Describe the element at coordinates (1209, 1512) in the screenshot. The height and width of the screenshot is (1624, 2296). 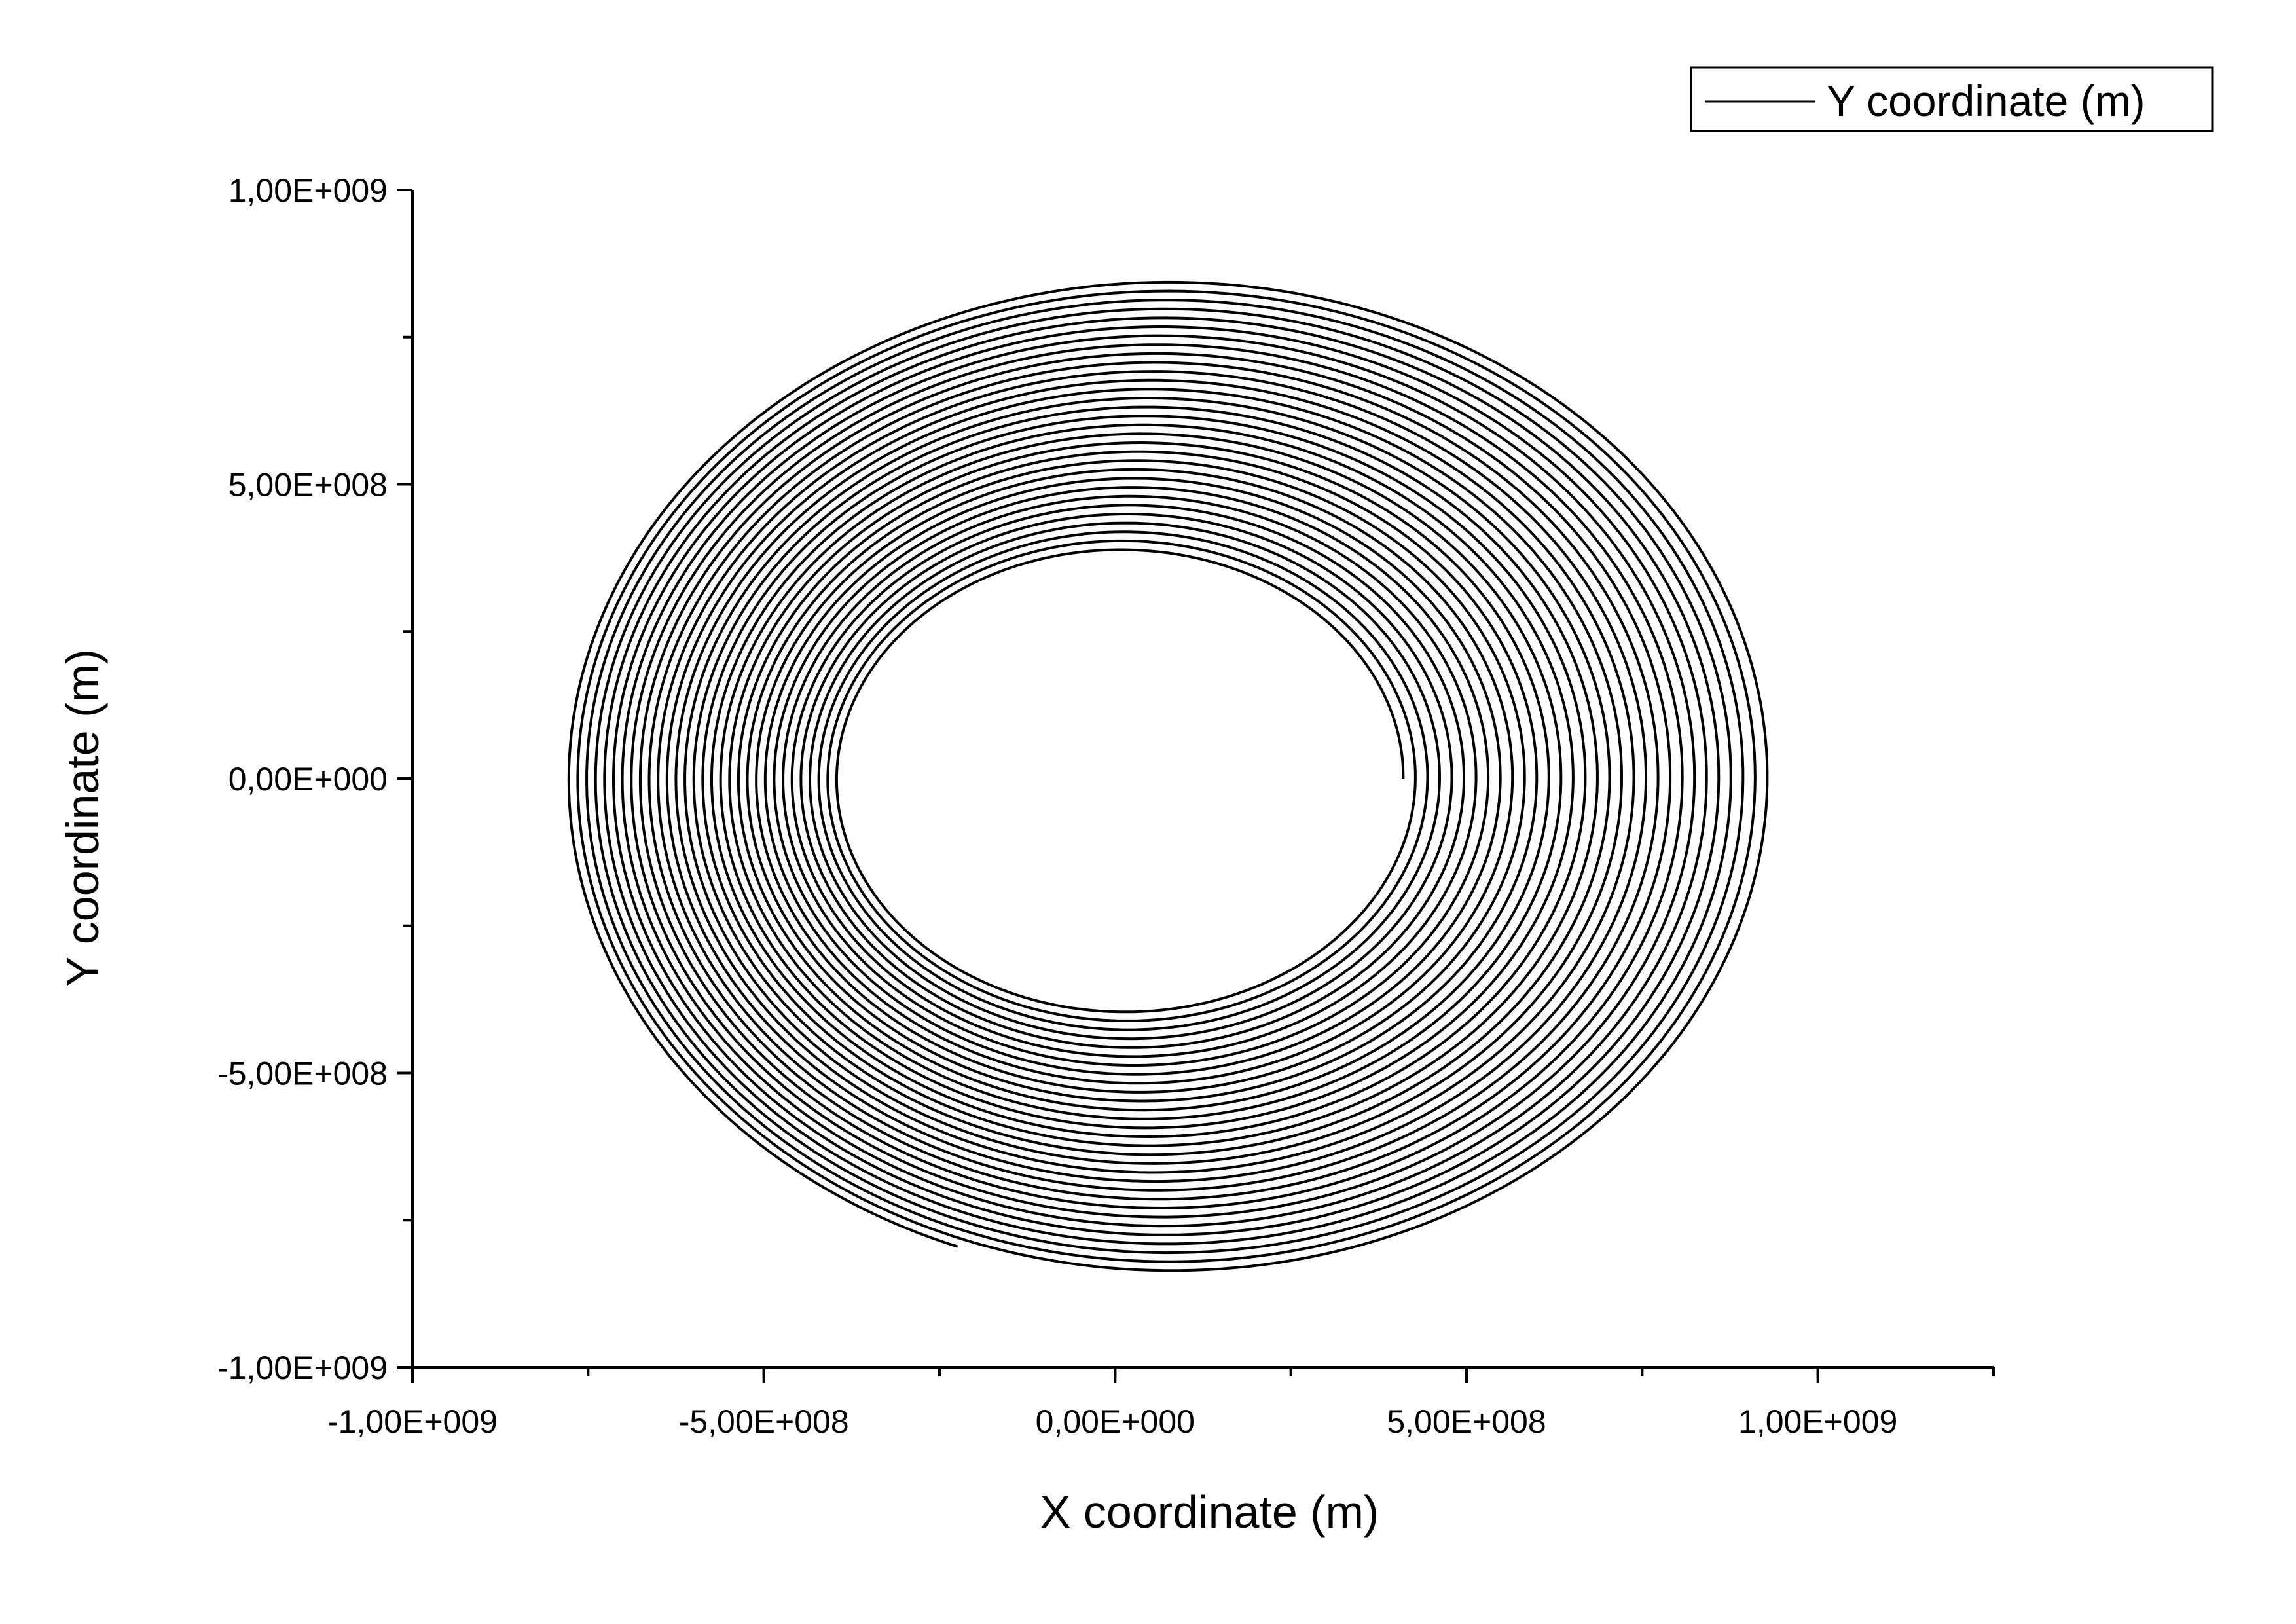
I see `x-axis-title: X coordinate (m)` at that location.